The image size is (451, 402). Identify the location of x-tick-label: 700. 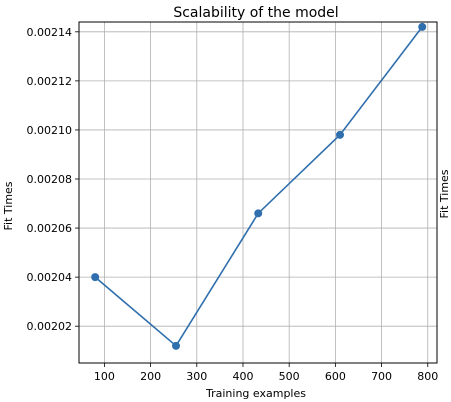
(381, 376).